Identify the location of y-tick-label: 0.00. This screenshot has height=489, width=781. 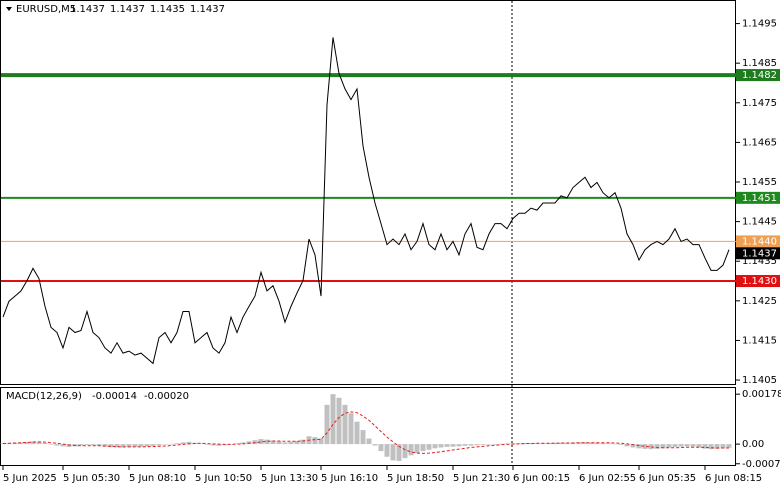
(753, 444).